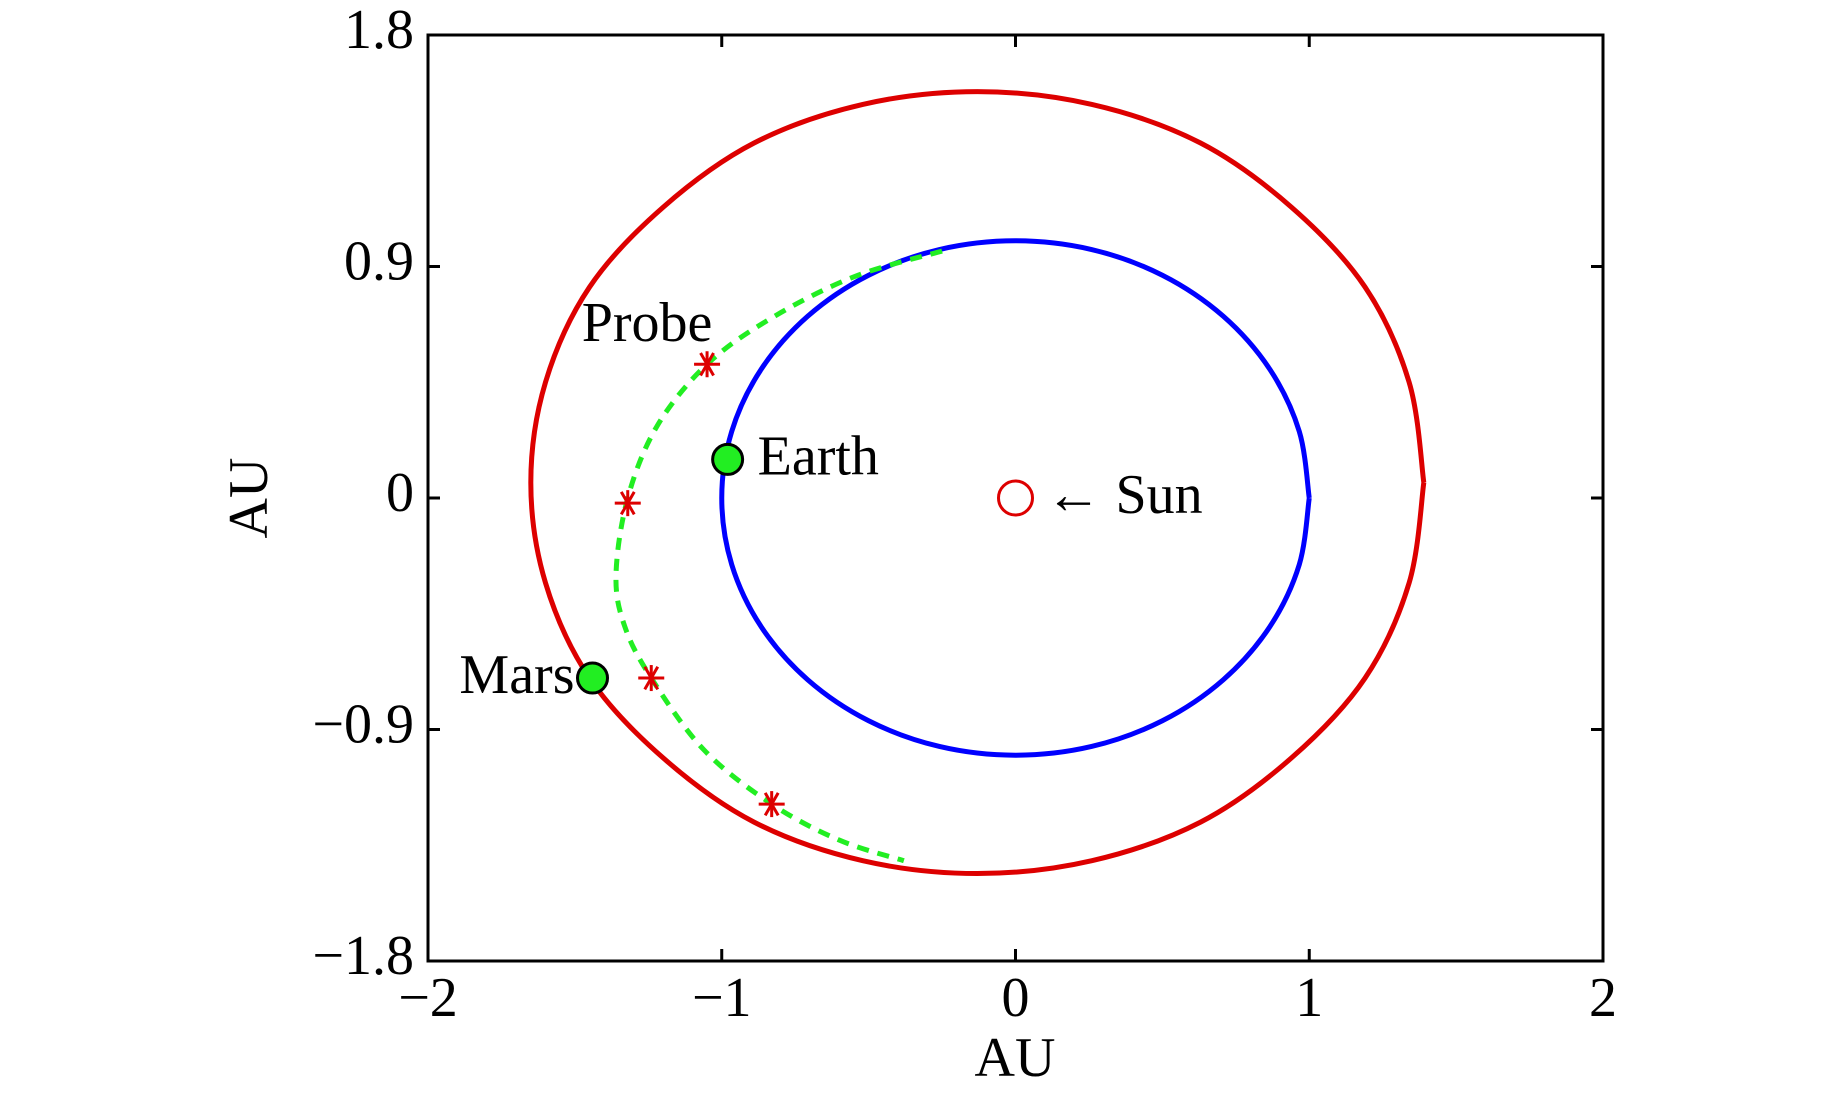 This screenshot has width=1843, height=1110. What do you see at coordinates (647, 323) in the screenshot?
I see `point-label: Probe` at bounding box center [647, 323].